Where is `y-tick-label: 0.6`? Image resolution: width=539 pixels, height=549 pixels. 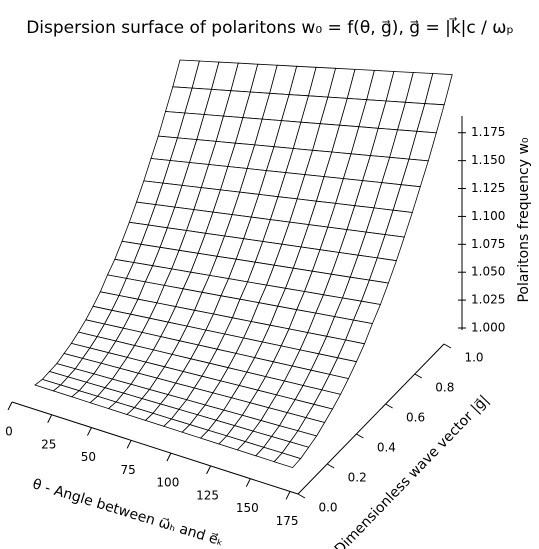 y-tick-label: 0.6 is located at coordinates (415, 418).